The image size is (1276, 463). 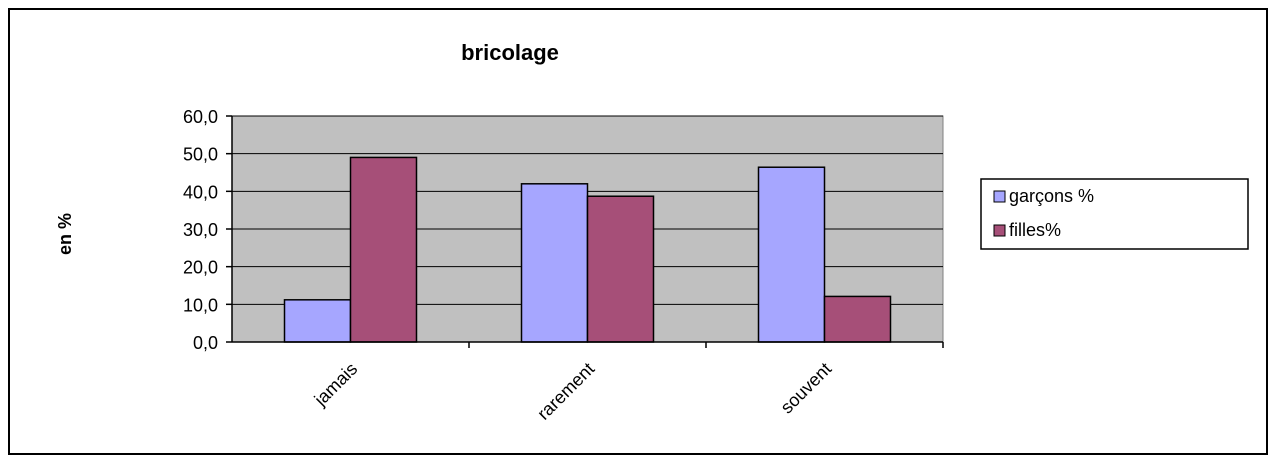 What do you see at coordinates (65, 234) in the screenshot?
I see `y-axis-label: en %` at bounding box center [65, 234].